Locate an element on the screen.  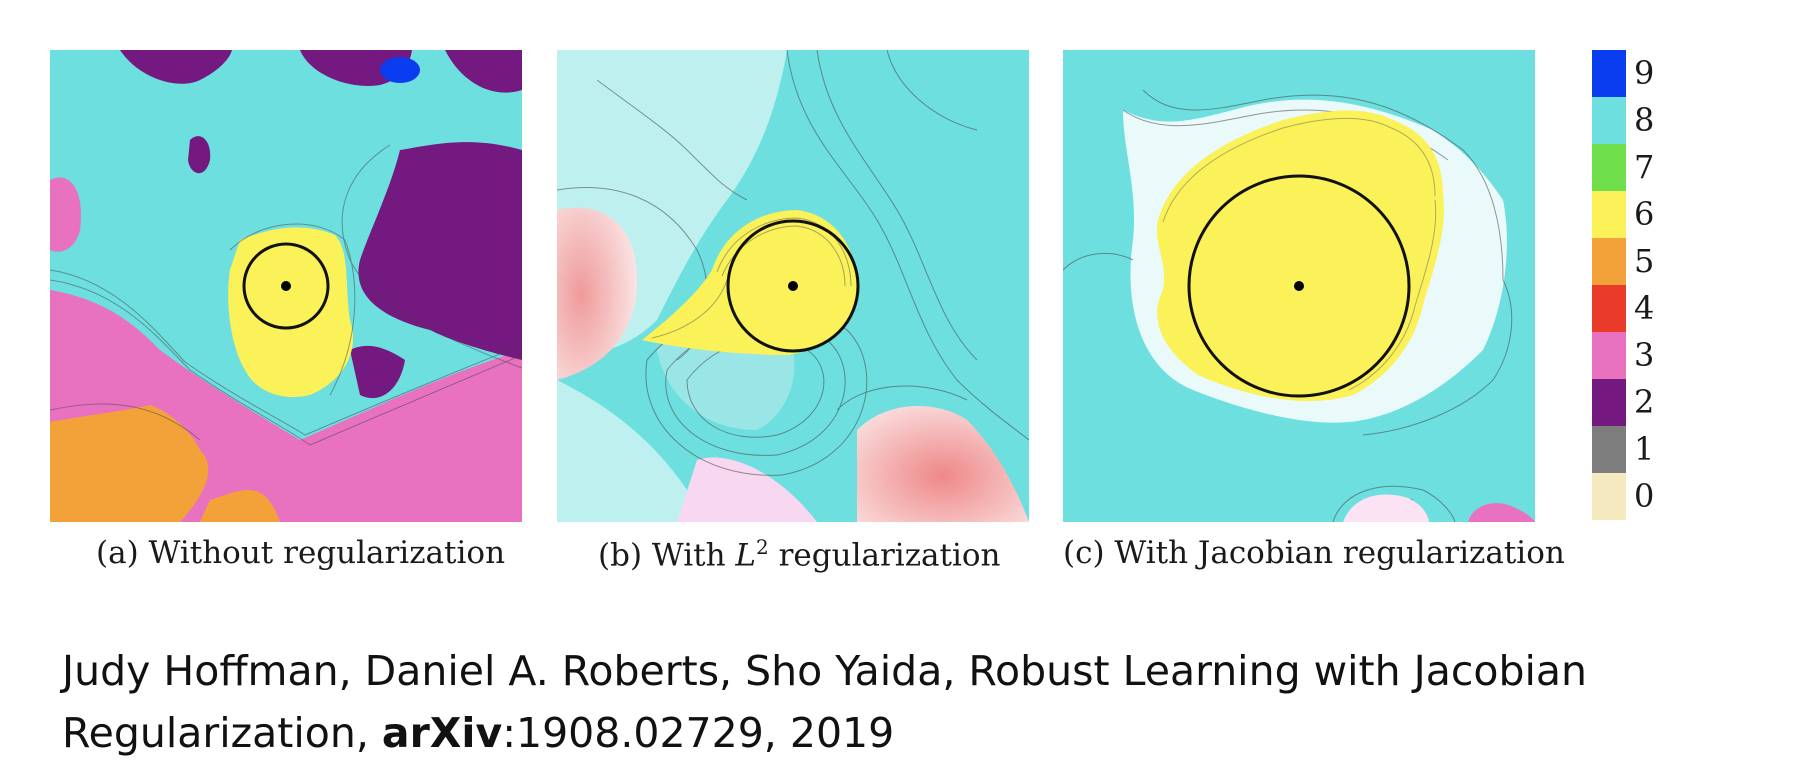
colorbar-label: 0 is located at coordinates (1644, 496).